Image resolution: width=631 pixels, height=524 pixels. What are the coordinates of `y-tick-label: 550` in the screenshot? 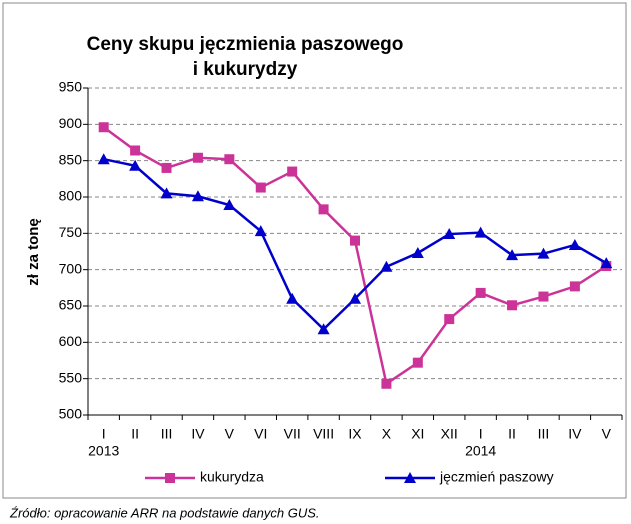 It's located at (71, 377).